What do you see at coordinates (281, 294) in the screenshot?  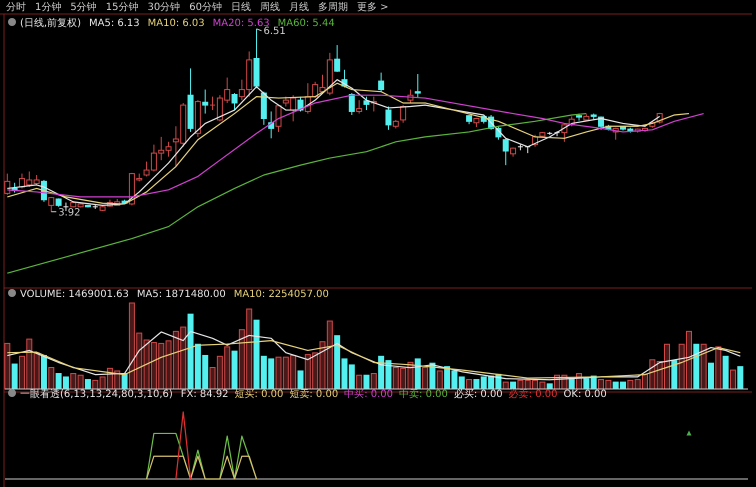 I see `text: MA10: 2254057.00` at bounding box center [281, 294].